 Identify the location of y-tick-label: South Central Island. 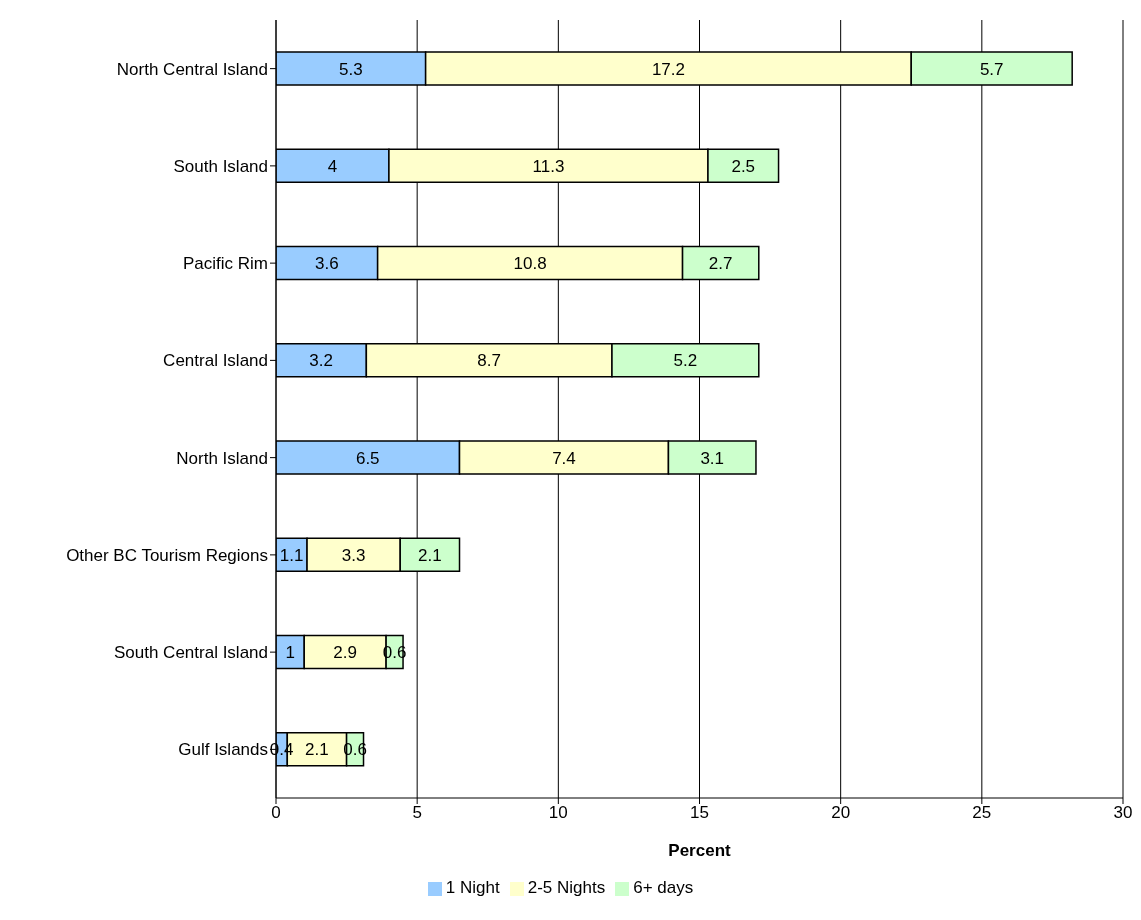
(190, 653).